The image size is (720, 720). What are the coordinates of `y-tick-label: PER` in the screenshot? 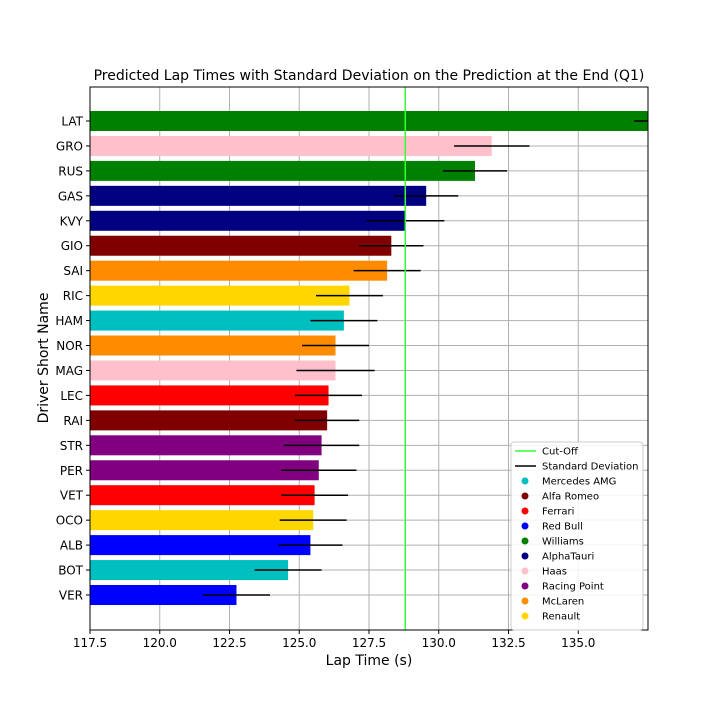 It's located at (71, 471).